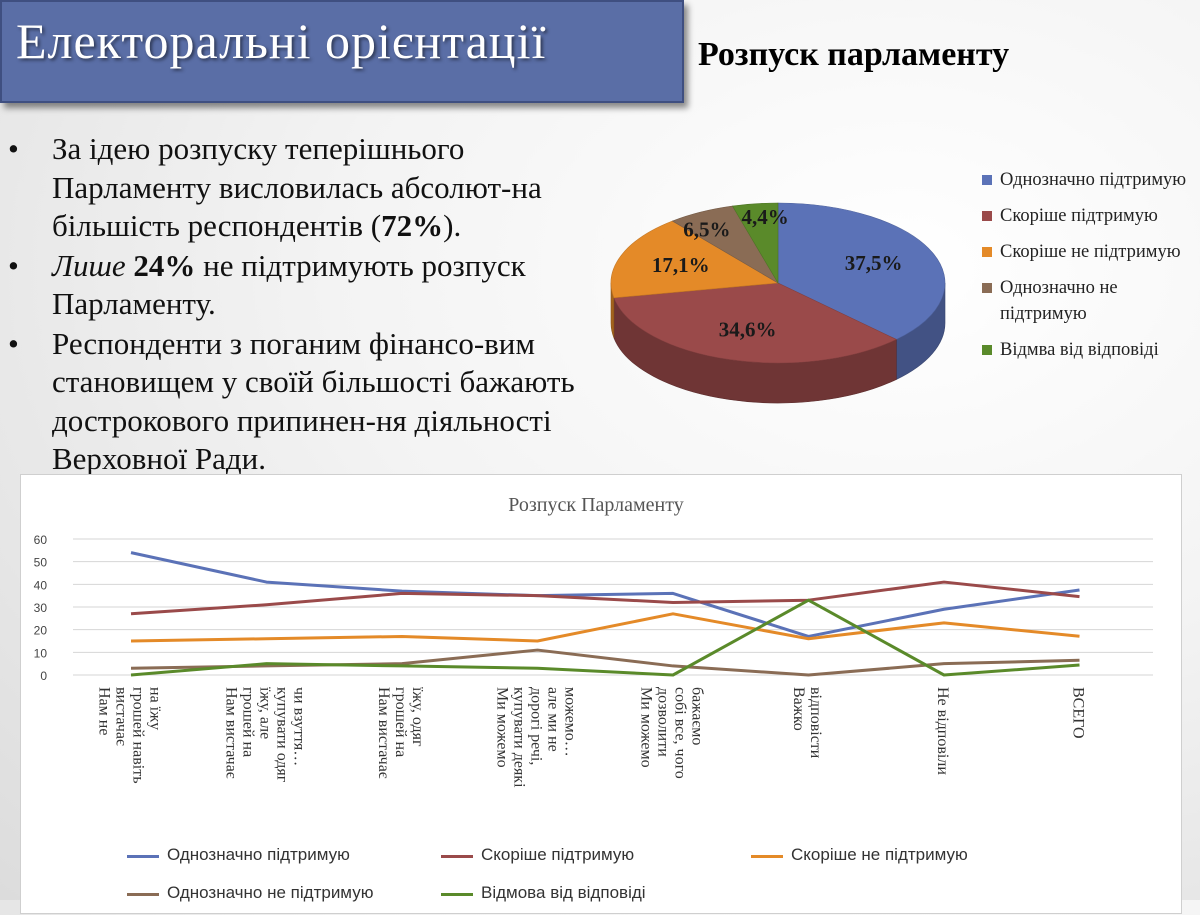 The width and height of the screenshot is (1200, 915). Describe the element at coordinates (43, 676) in the screenshot. I see `y-tick-label: 0` at that location.